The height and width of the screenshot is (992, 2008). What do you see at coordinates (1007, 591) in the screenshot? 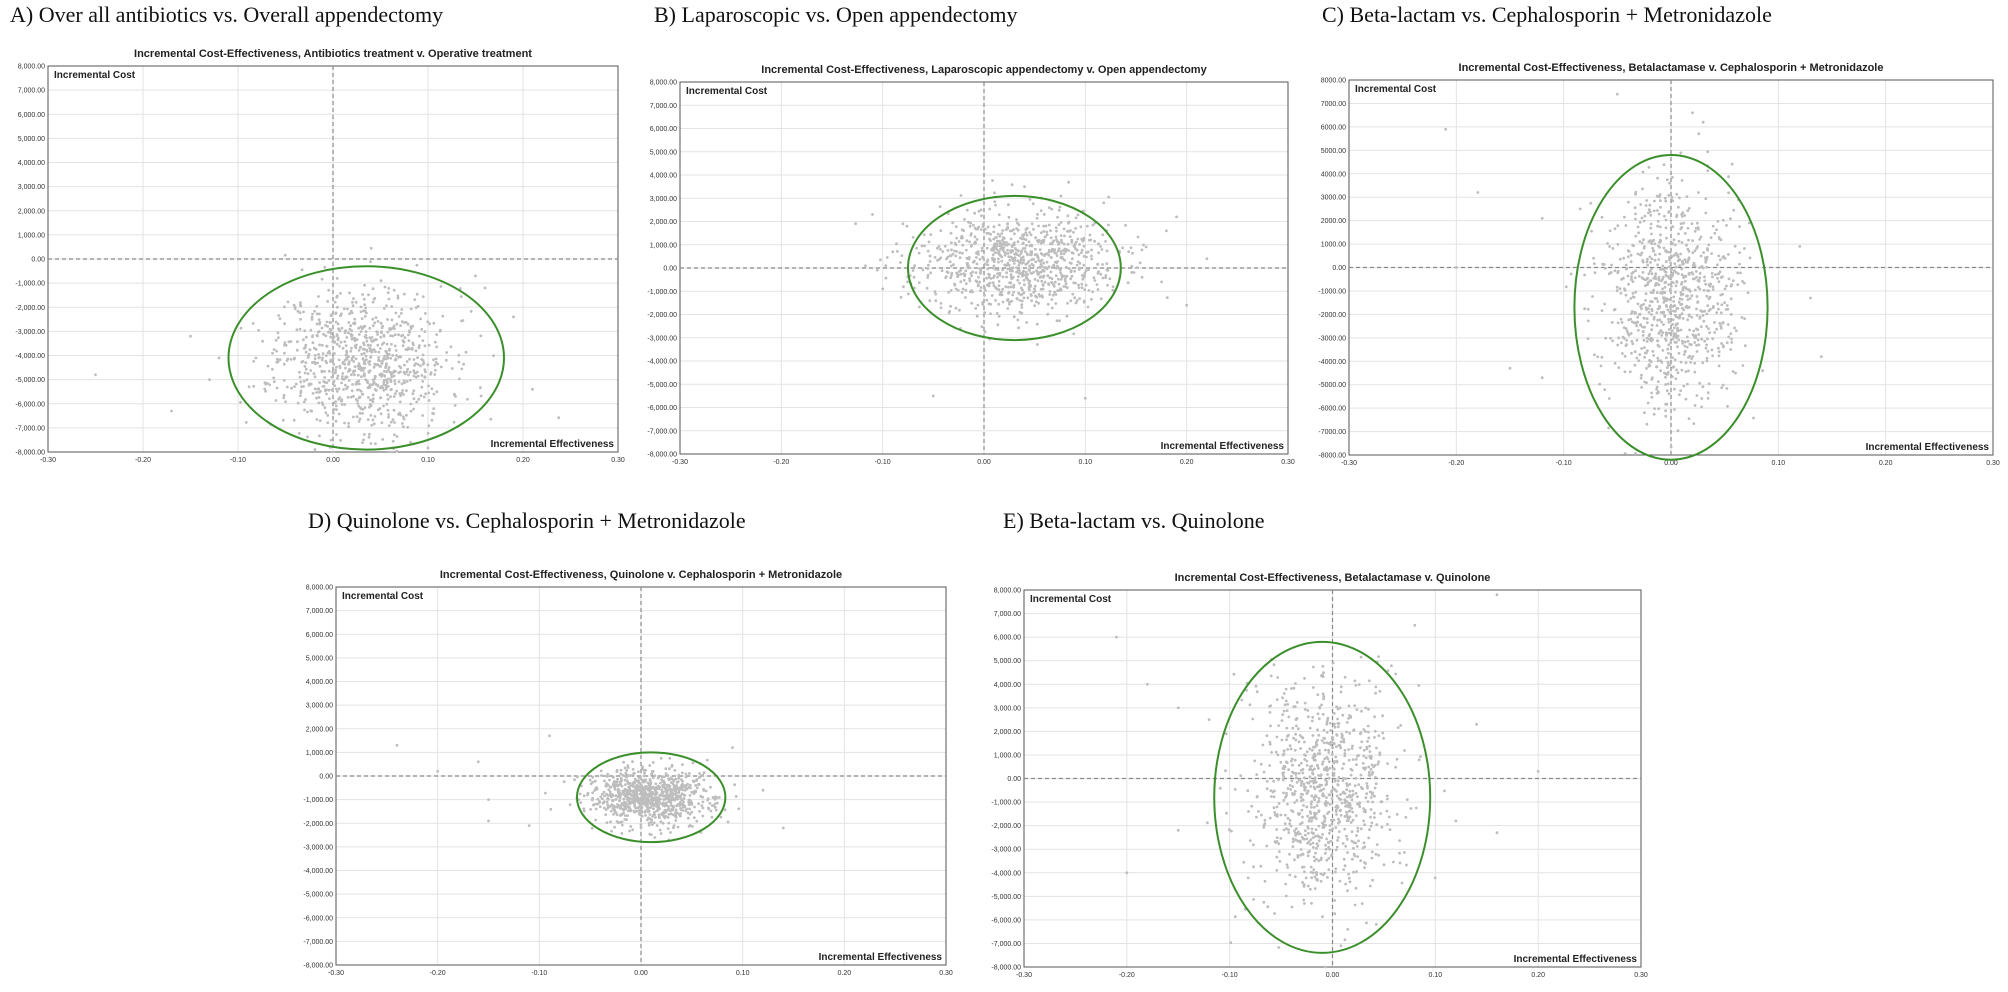
I see `chart-4-y-tick: 8,000.00` at bounding box center [1007, 591].